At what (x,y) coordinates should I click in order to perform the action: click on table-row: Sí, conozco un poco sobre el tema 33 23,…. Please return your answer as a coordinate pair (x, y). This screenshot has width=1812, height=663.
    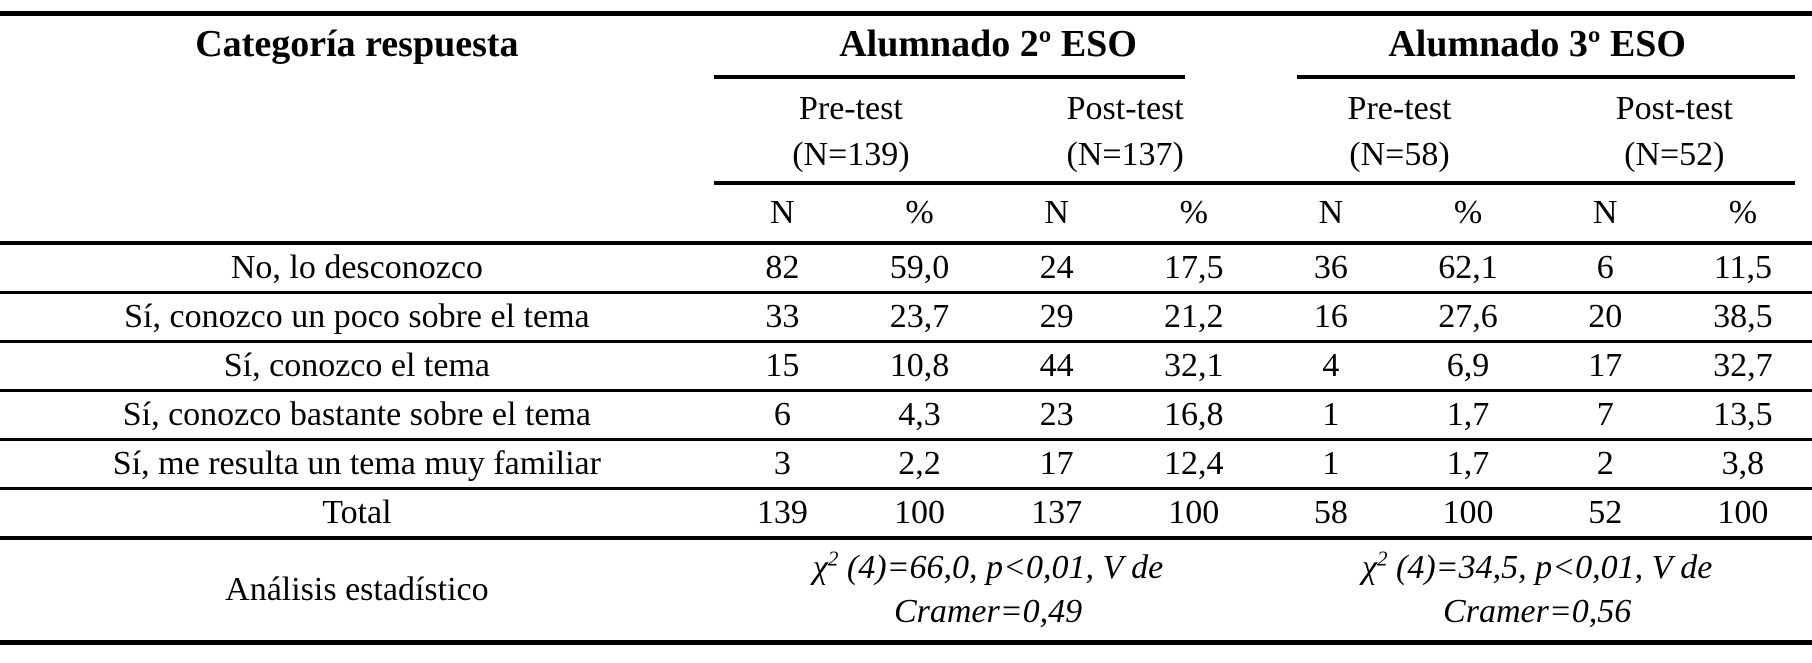
    Looking at the image, I should click on (906, 317).